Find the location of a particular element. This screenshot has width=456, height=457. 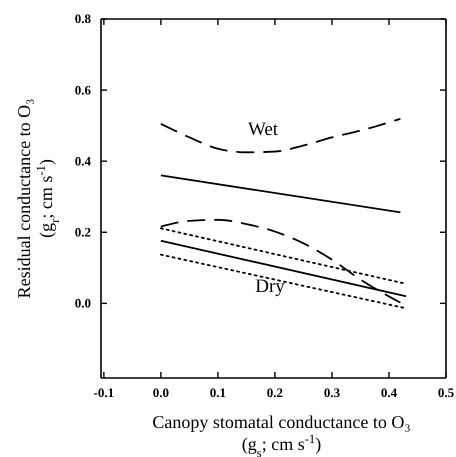

x-tick-label: 0.2 is located at coordinates (275, 392).